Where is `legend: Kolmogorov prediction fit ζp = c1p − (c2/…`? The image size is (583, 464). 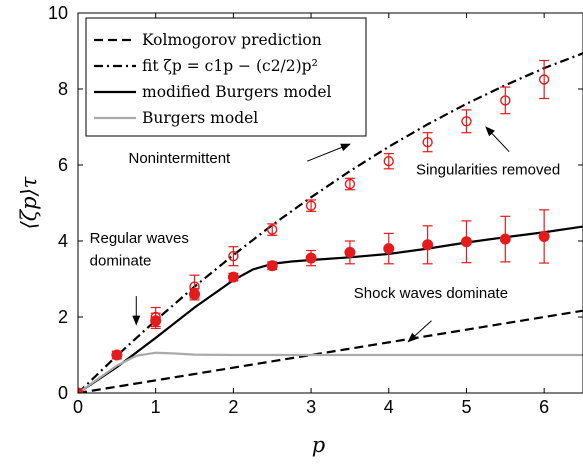 legend: Kolmogorov prediction fit ζp = c1p − (c2/… is located at coordinates (226, 77).